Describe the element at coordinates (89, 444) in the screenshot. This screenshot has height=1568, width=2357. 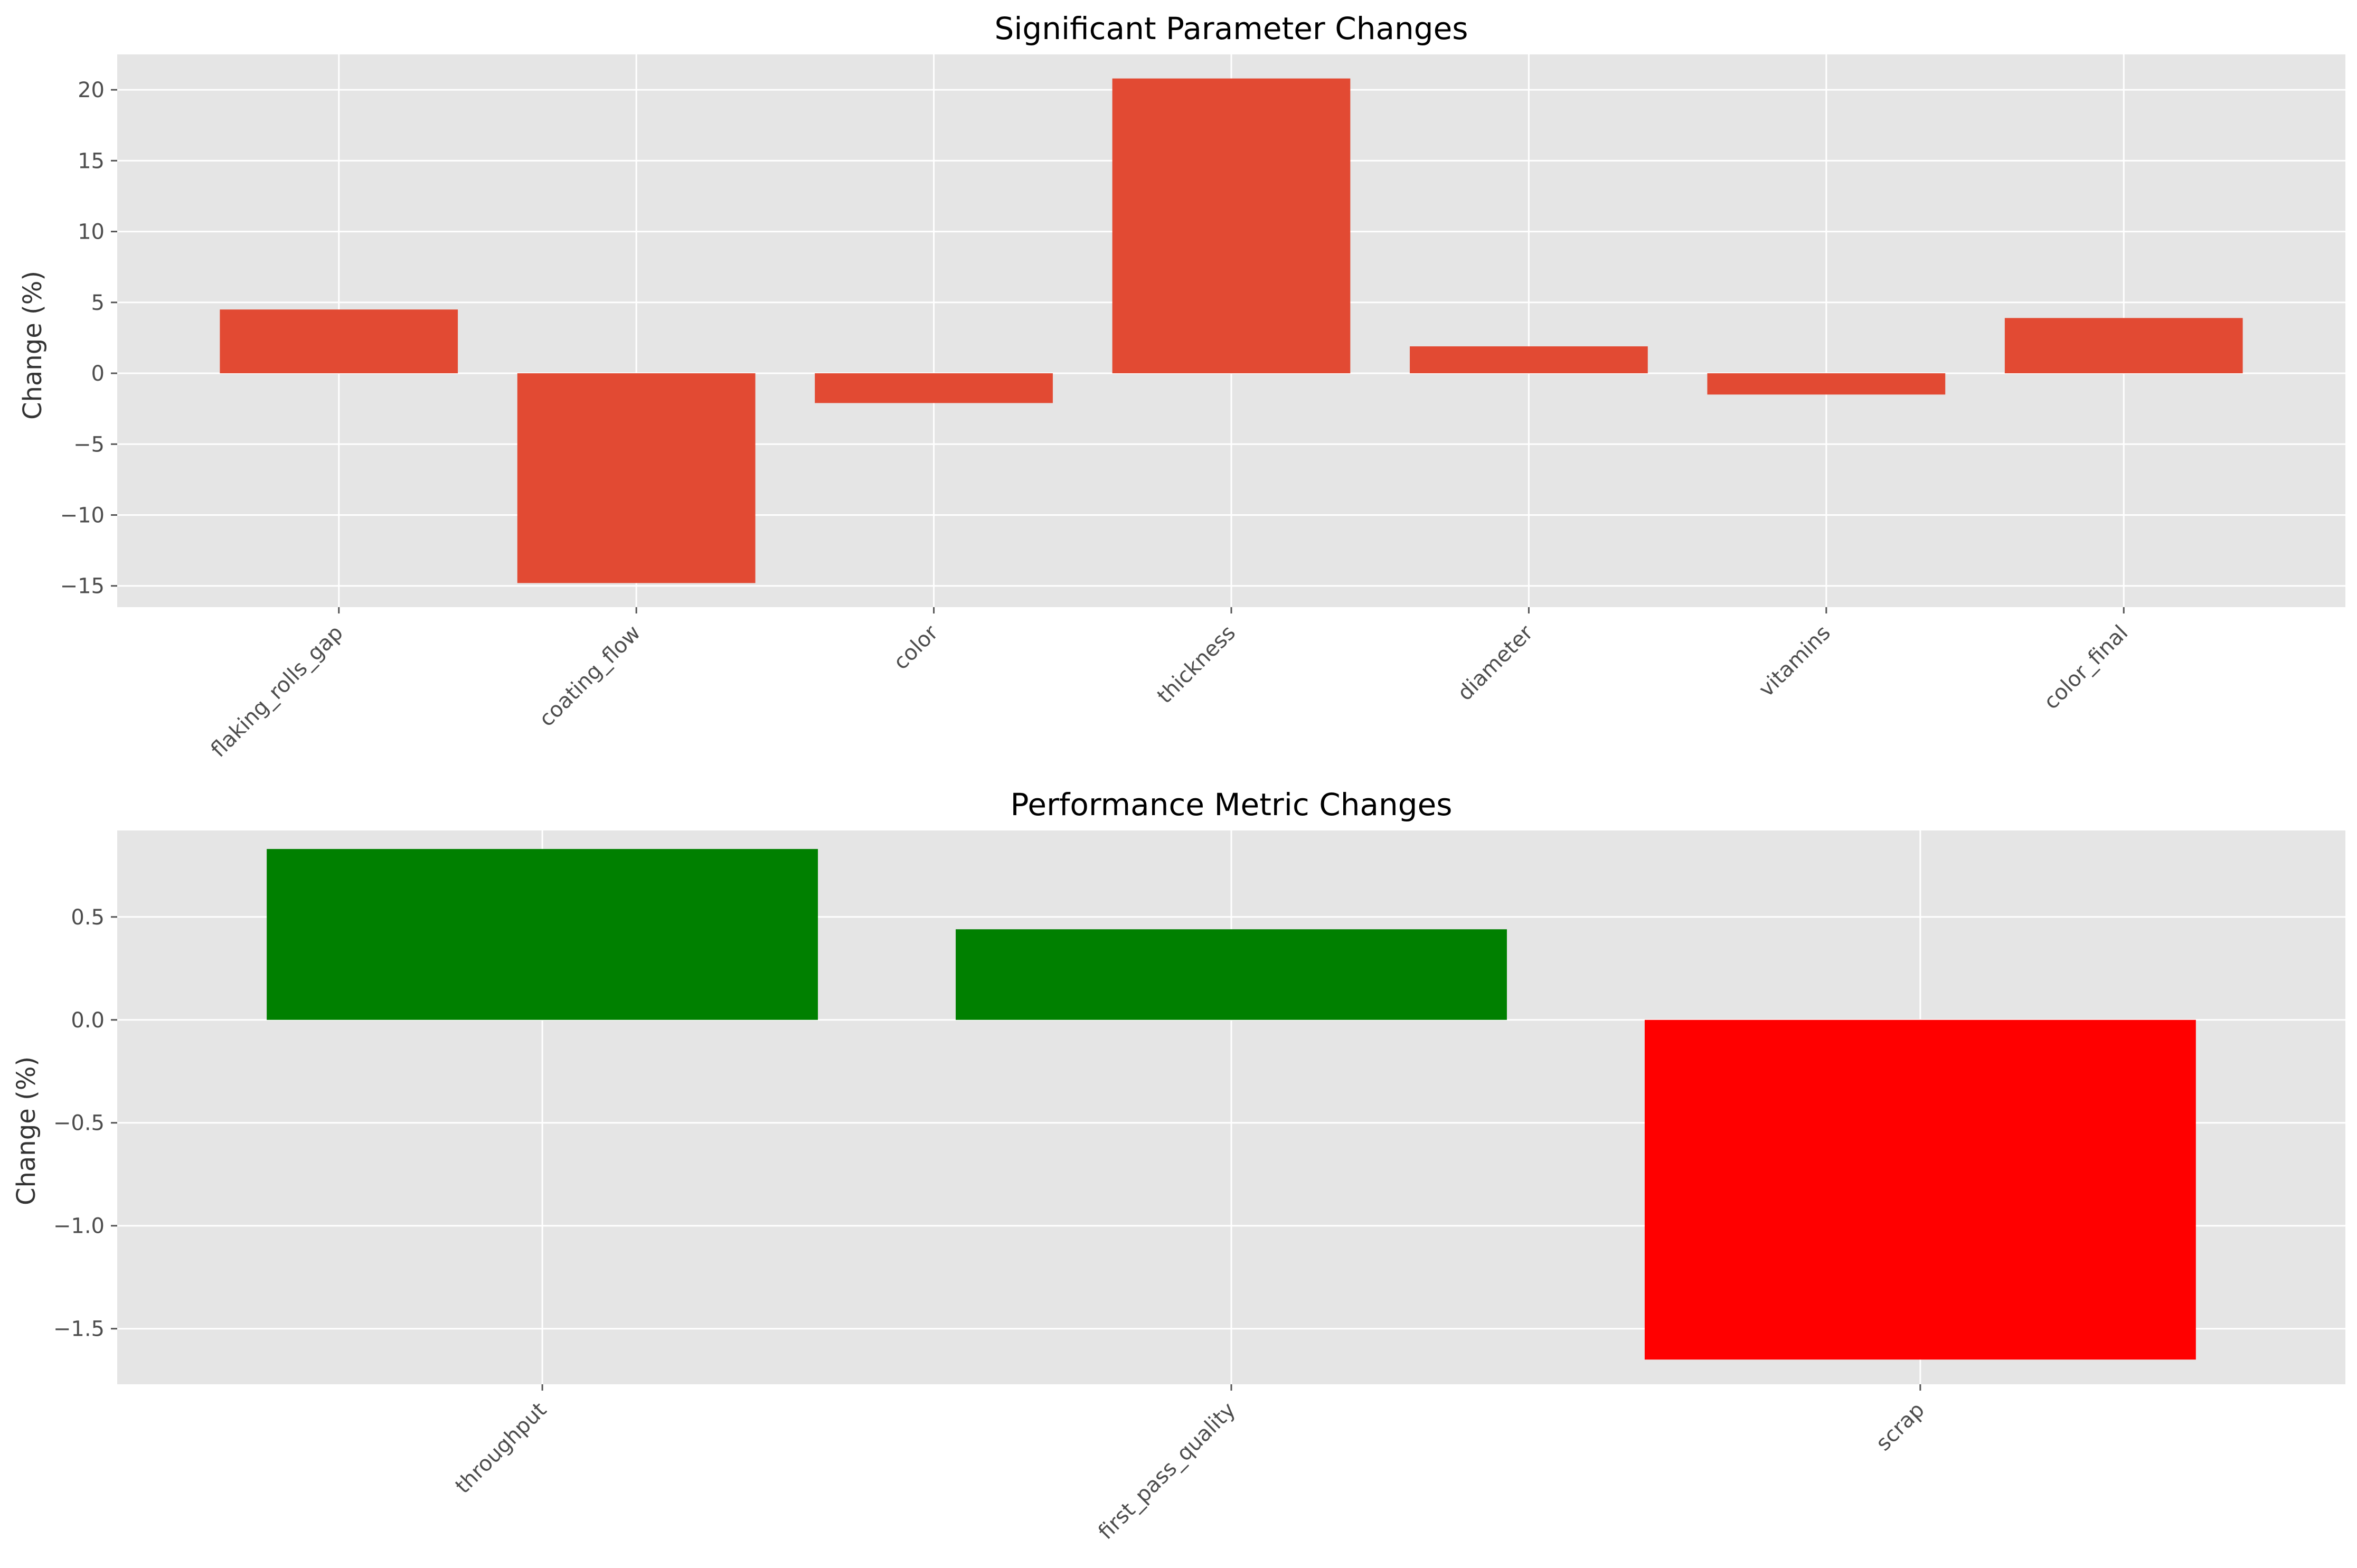
I see `y-tick-label: −5` at that location.